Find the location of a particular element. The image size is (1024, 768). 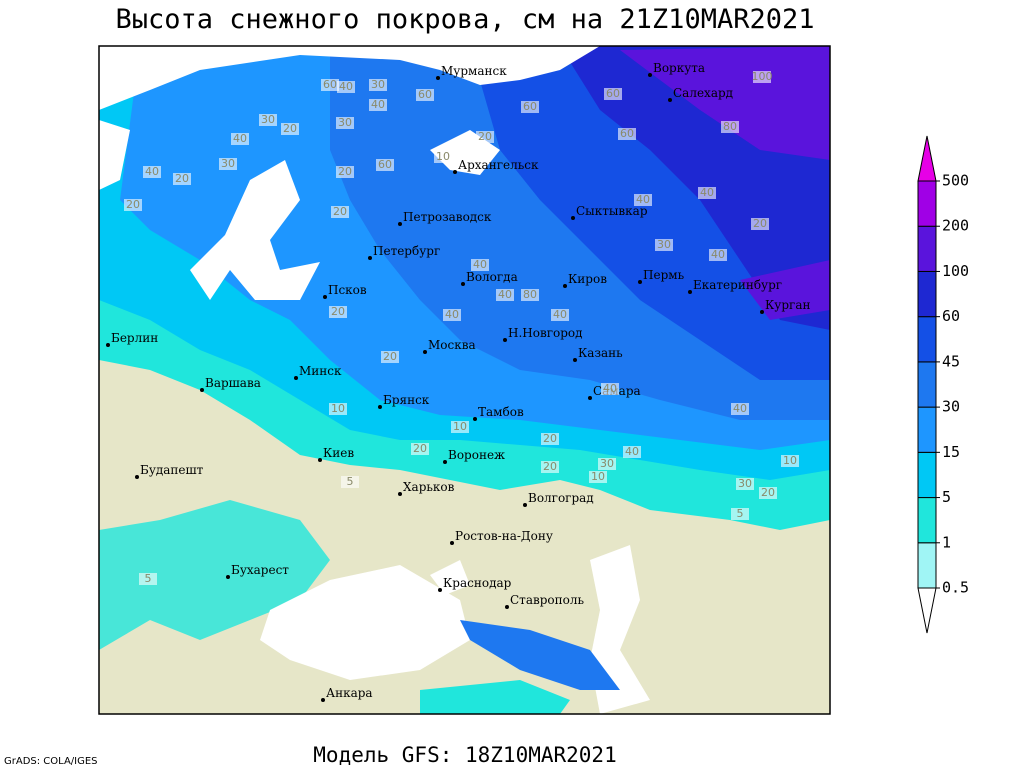

city-label: Воронеж is located at coordinates (476, 455).